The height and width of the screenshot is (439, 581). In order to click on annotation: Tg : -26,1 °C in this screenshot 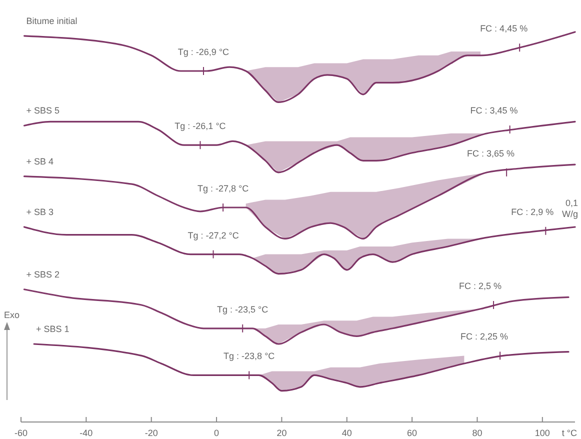, I will do `click(200, 126)`.